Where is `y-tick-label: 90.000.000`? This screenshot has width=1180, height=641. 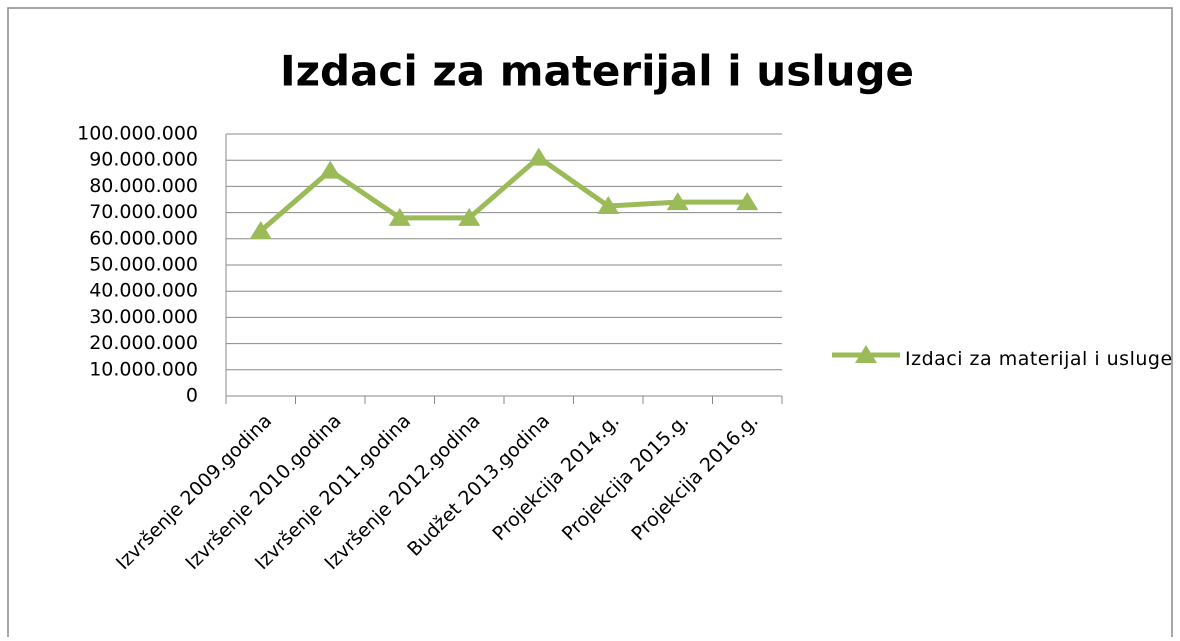
y-tick-label: 90.000.000 is located at coordinates (143, 160).